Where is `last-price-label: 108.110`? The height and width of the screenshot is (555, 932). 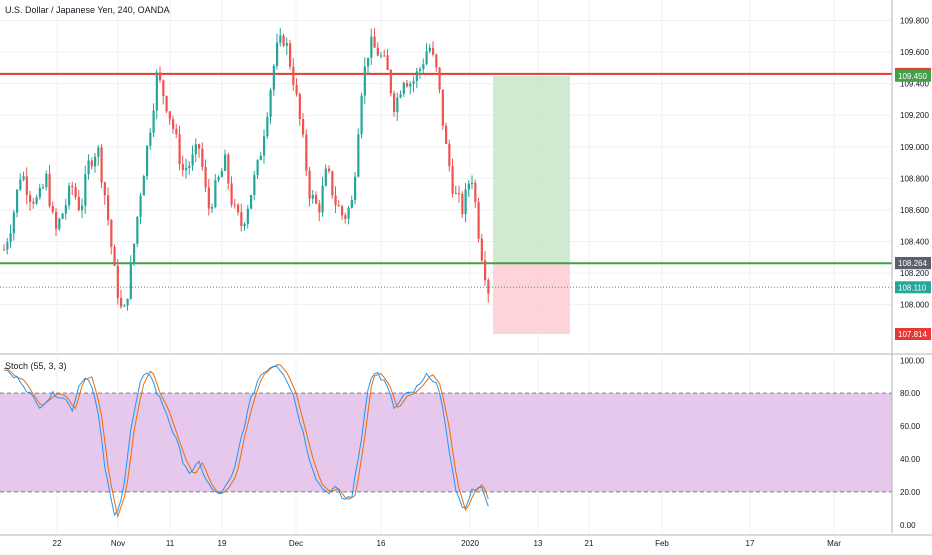 last-price-label: 108.110 is located at coordinates (912, 287).